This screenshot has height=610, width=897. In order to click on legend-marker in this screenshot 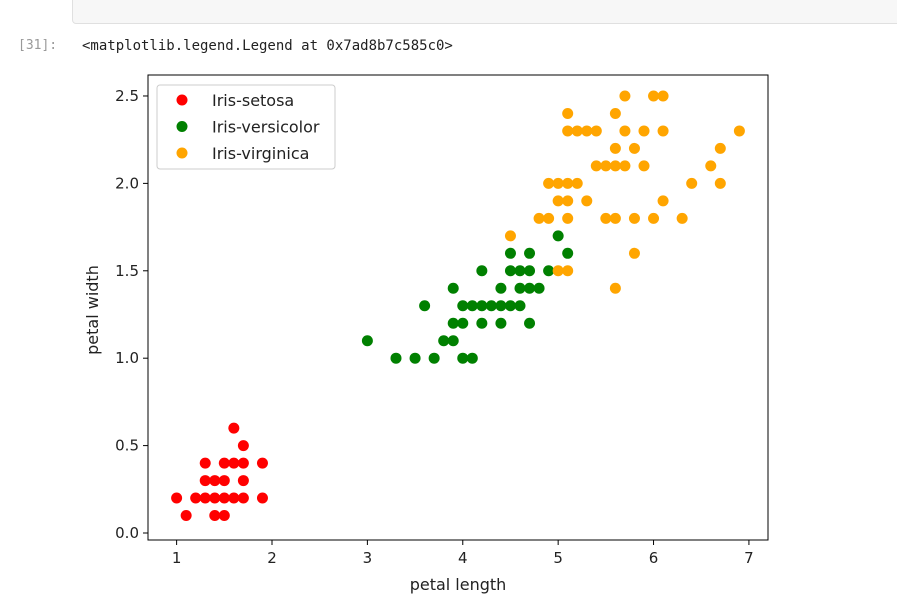, I will do `click(182, 153)`.